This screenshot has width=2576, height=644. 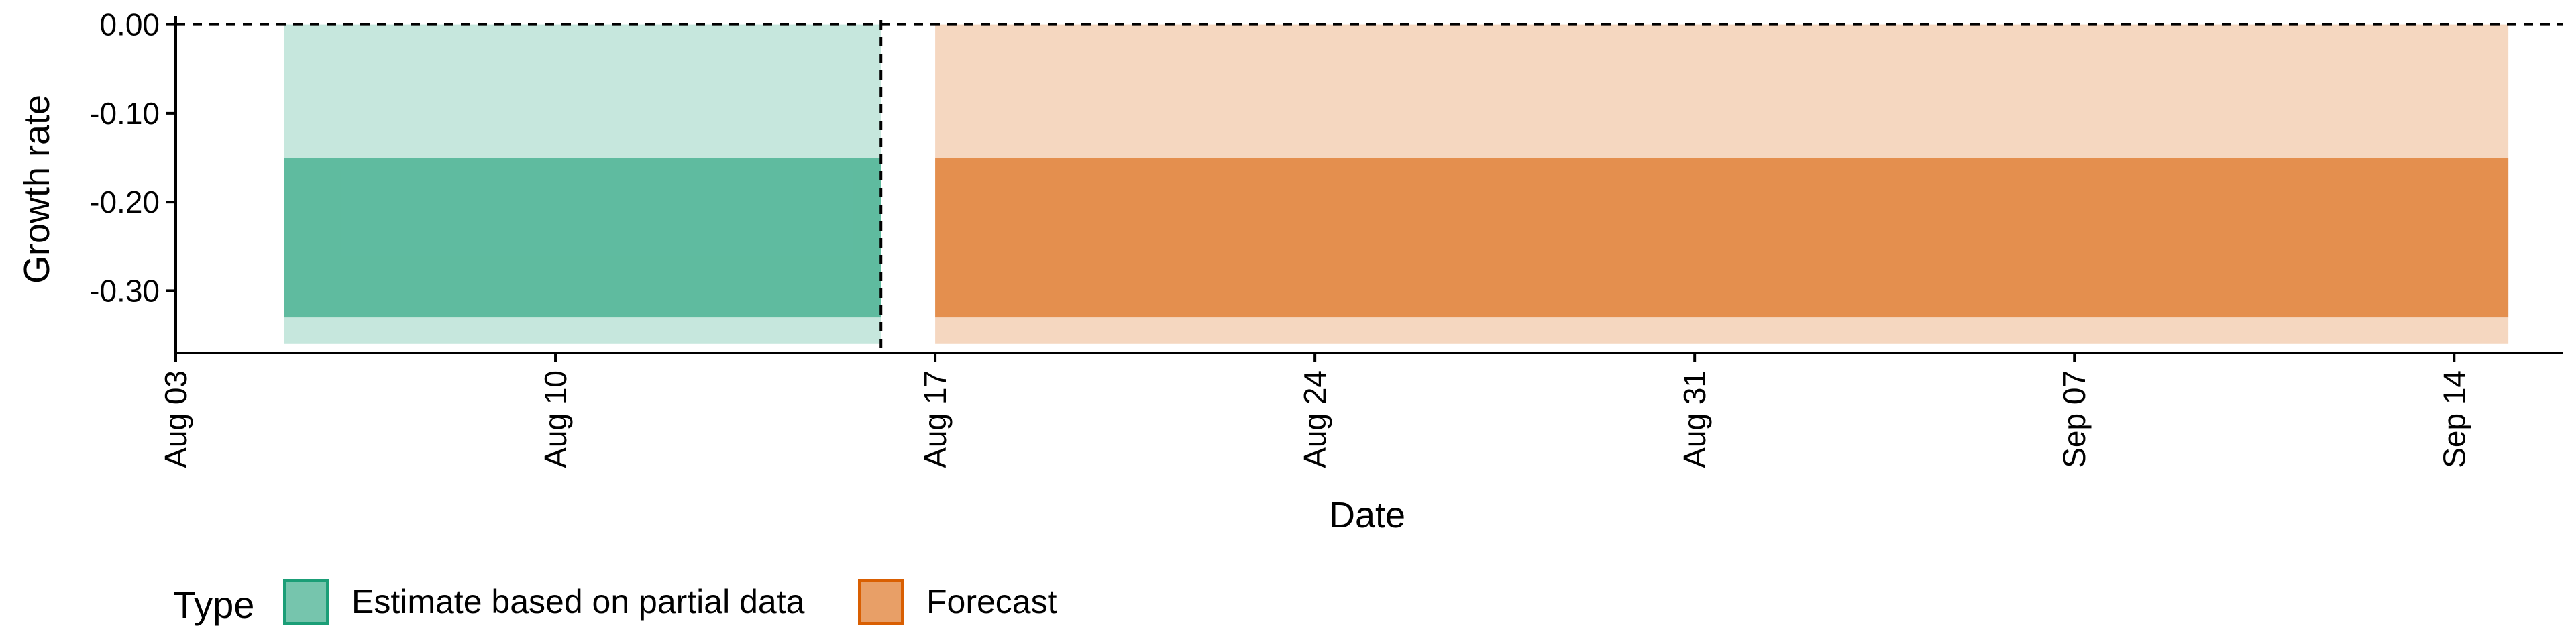 I want to click on legend-label: Estimate based on partial data, so click(x=578, y=602).